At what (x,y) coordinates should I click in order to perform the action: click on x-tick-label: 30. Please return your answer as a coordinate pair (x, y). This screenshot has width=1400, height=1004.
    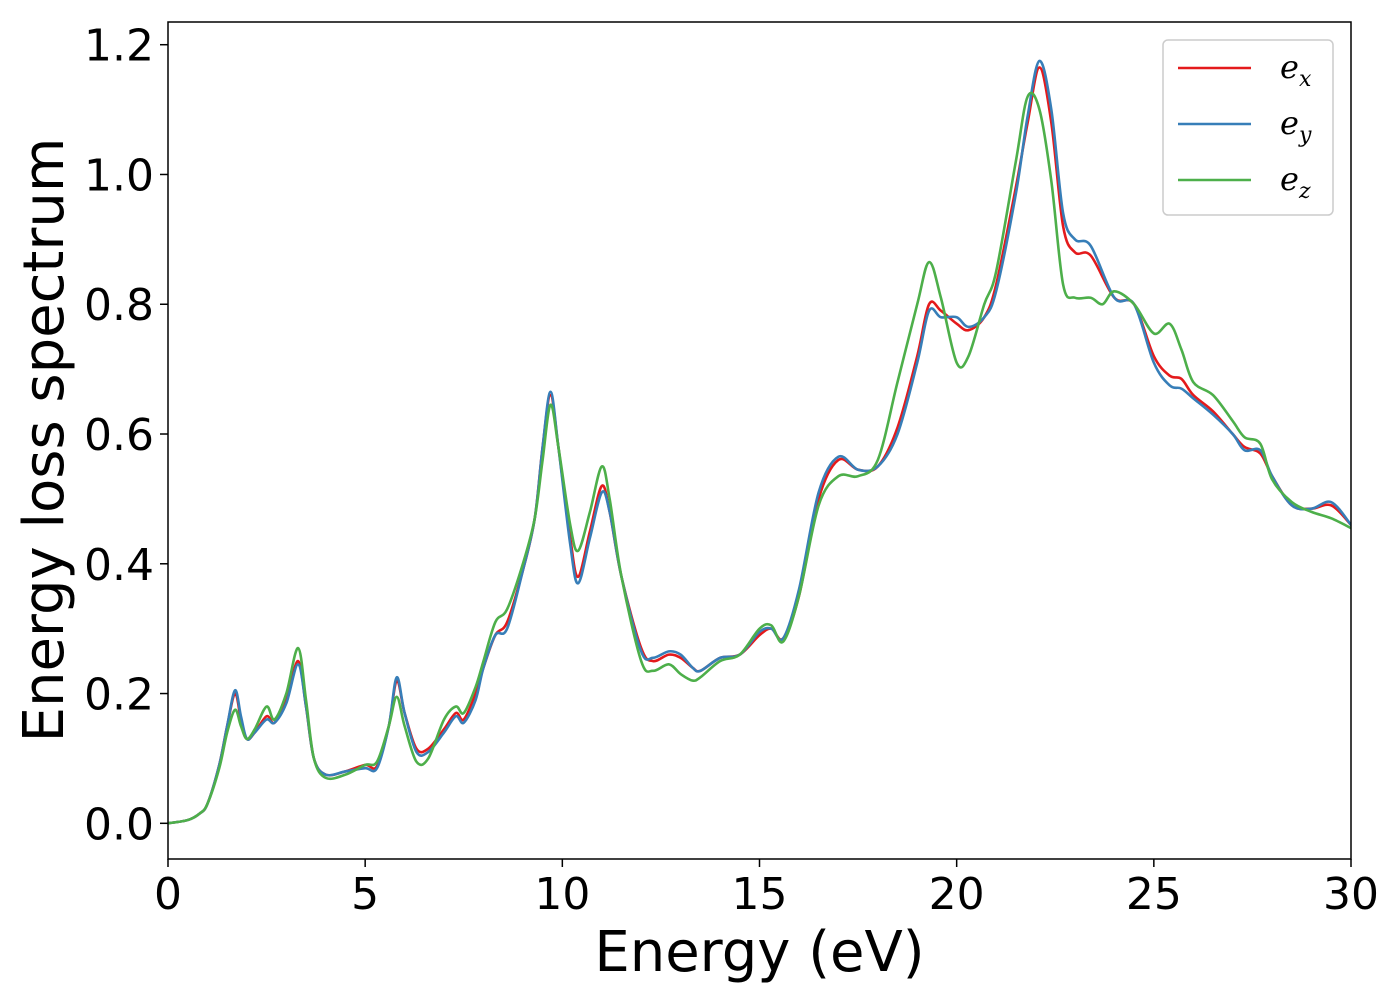
    Looking at the image, I should click on (1351, 894).